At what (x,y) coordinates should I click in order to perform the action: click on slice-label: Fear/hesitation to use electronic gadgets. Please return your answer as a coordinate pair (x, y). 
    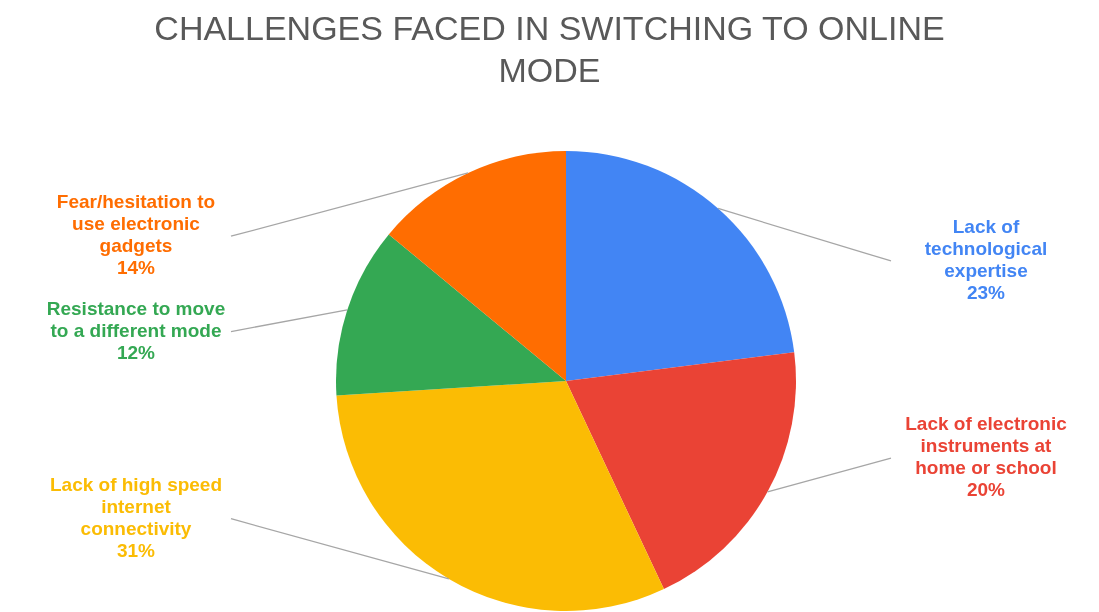
    Looking at the image, I should click on (136, 224).